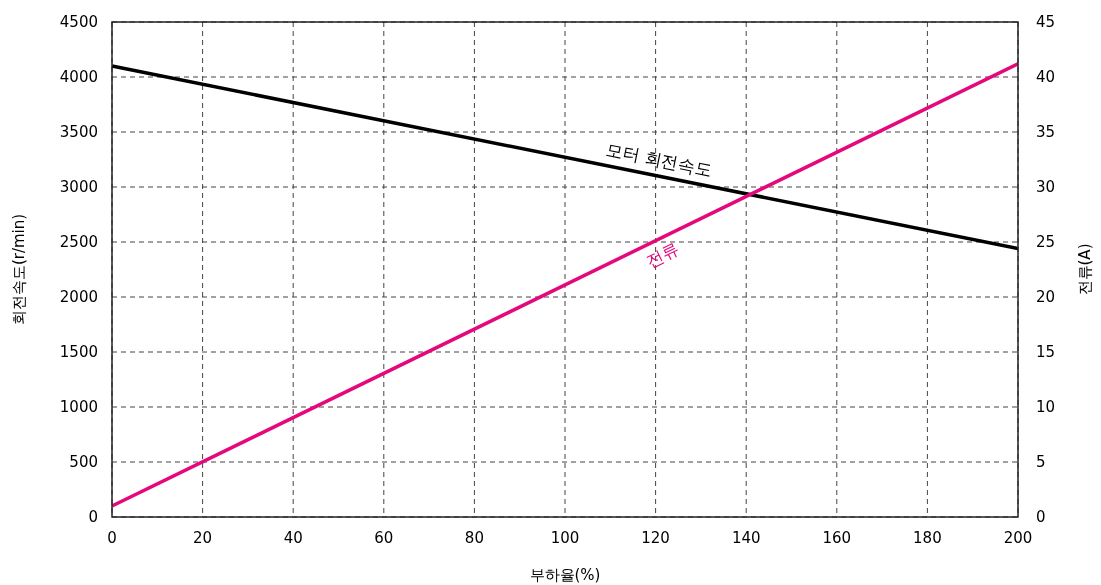 The image size is (1101, 585). Describe the element at coordinates (1018, 538) in the screenshot. I see `x-tick-label: 200` at that location.